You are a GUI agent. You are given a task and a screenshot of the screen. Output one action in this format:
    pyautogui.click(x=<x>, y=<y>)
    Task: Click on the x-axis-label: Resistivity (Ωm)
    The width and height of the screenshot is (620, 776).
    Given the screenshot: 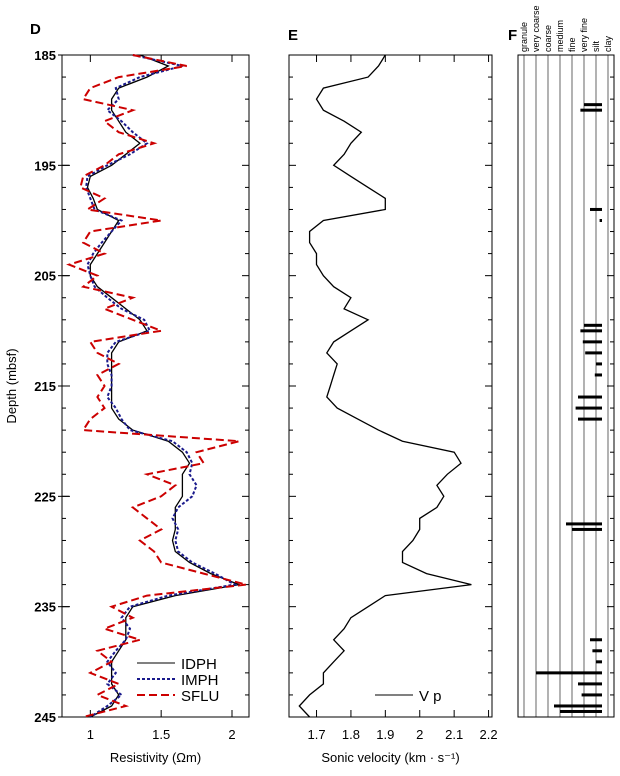 What is the action you would take?
    pyautogui.click(x=155, y=757)
    